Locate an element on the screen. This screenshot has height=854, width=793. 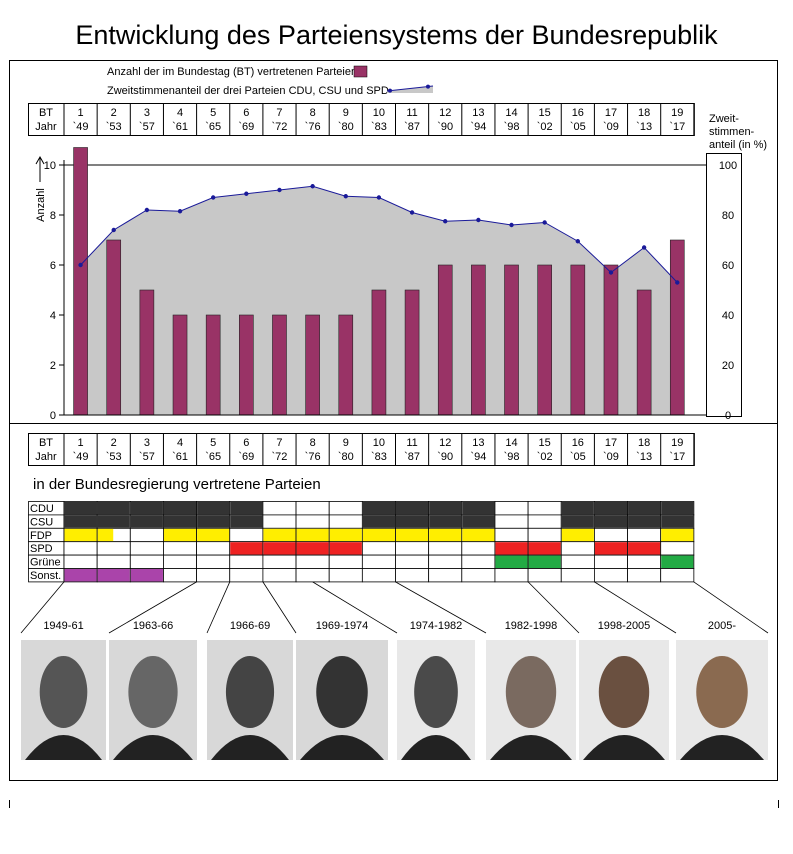
left-tick-label: 4 is located at coordinates (53, 316).